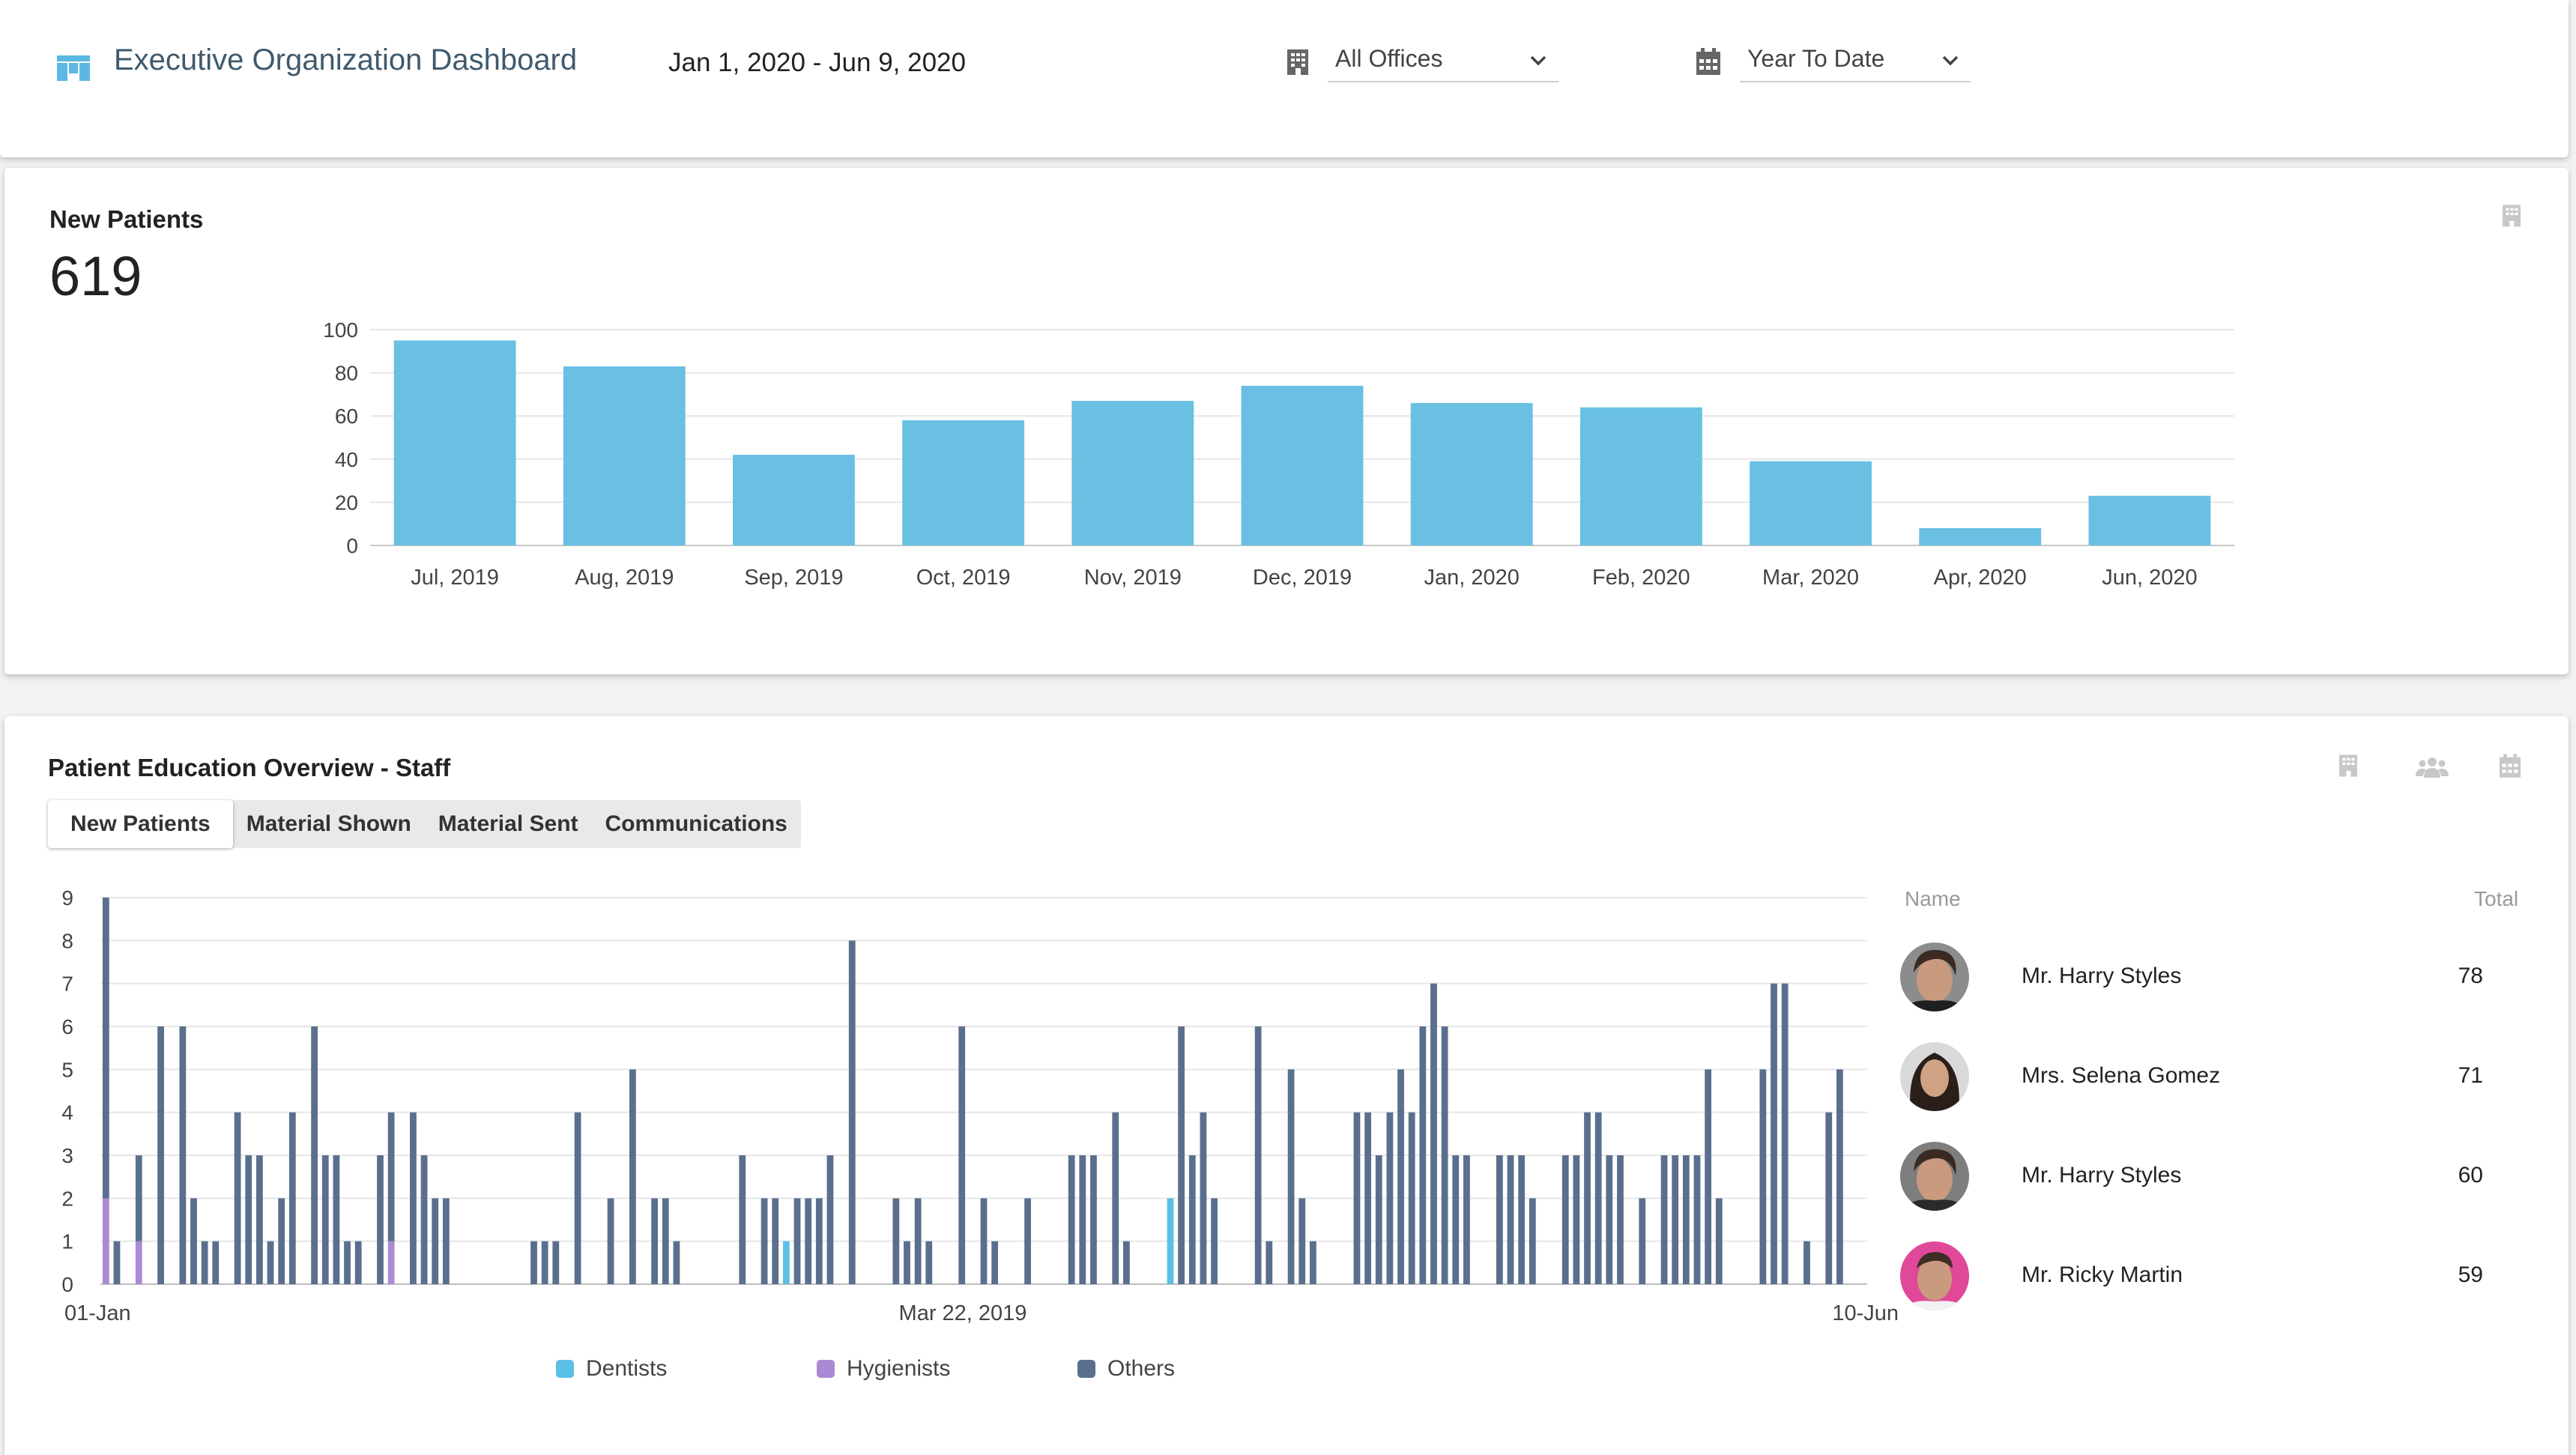 This screenshot has width=2576, height=1455. Describe the element at coordinates (1538, 62) in the screenshot. I see `chevron-down-icon` at that location.